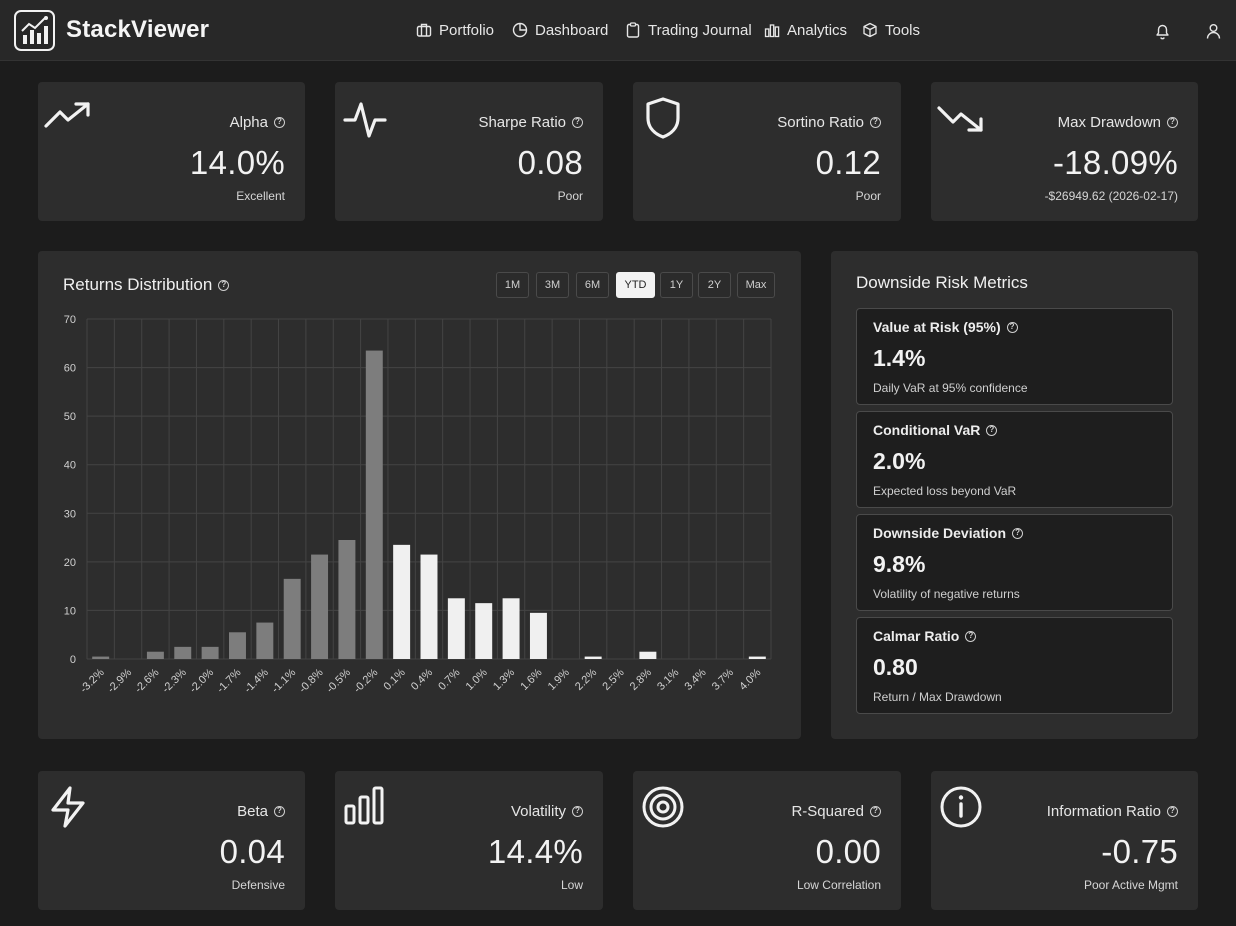 The image size is (1236, 926). Describe the element at coordinates (469, 840) in the screenshot. I see `metric-card-volatility: Volatility? 14.4% Low` at that location.